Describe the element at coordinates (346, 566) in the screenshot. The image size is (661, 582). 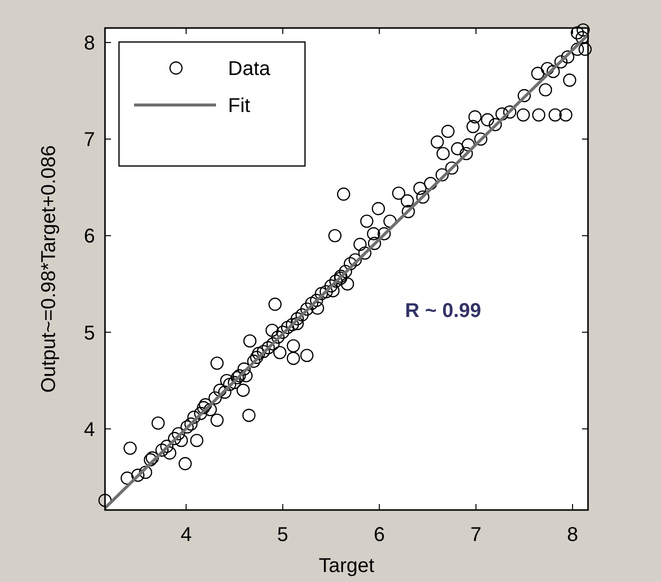
I see `x-axis-title: Target` at that location.